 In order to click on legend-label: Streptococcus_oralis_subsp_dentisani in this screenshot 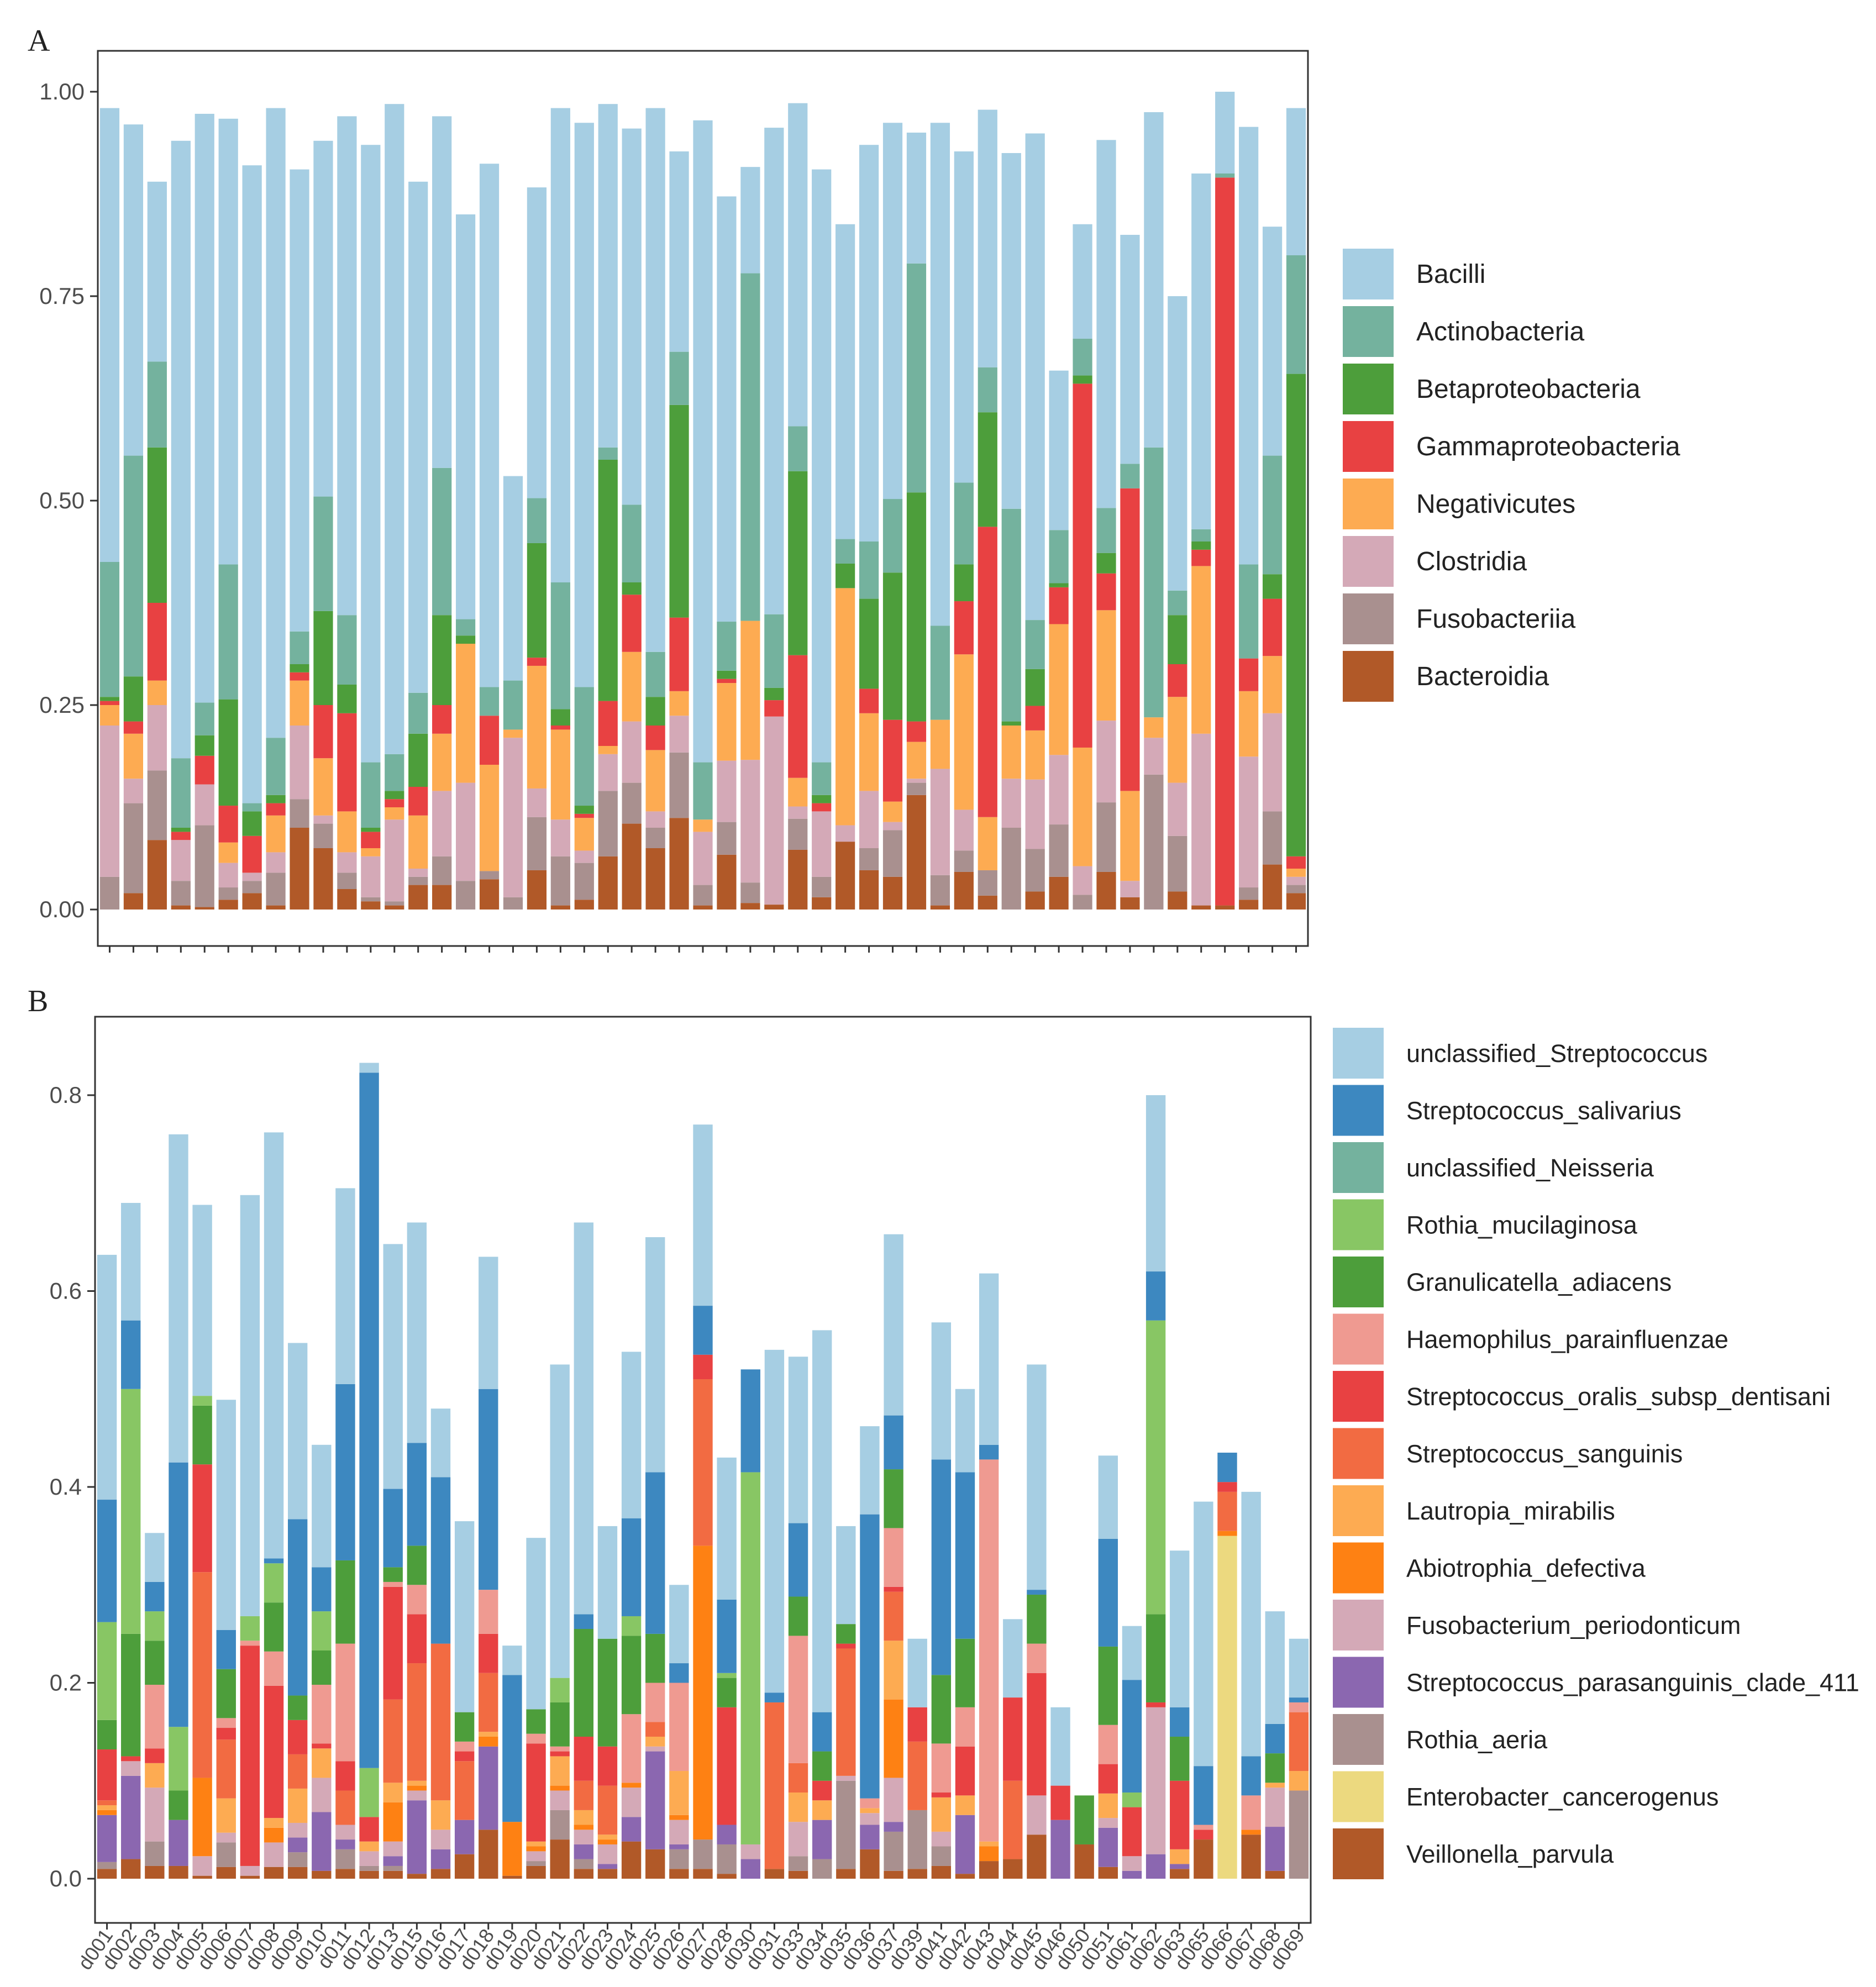, I will do `click(1618, 1397)`.